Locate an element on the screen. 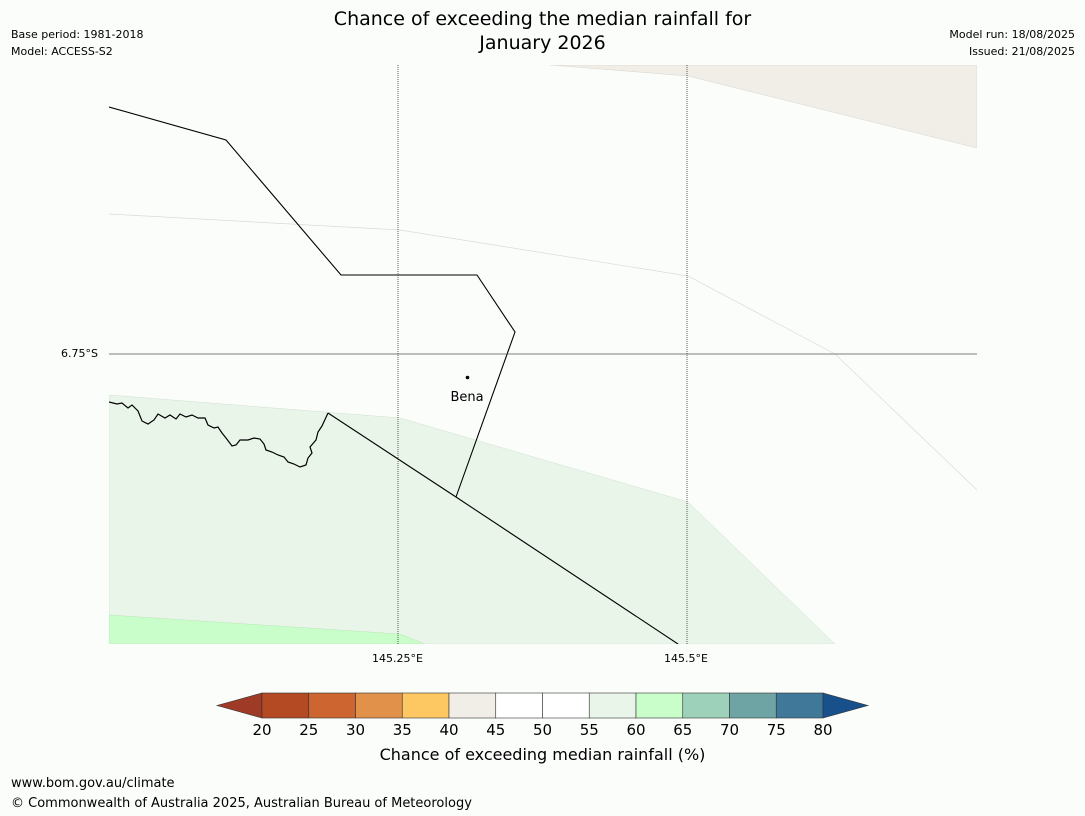 The height and width of the screenshot is (816, 1085). colorbar-tick-label: 25 is located at coordinates (308, 730).